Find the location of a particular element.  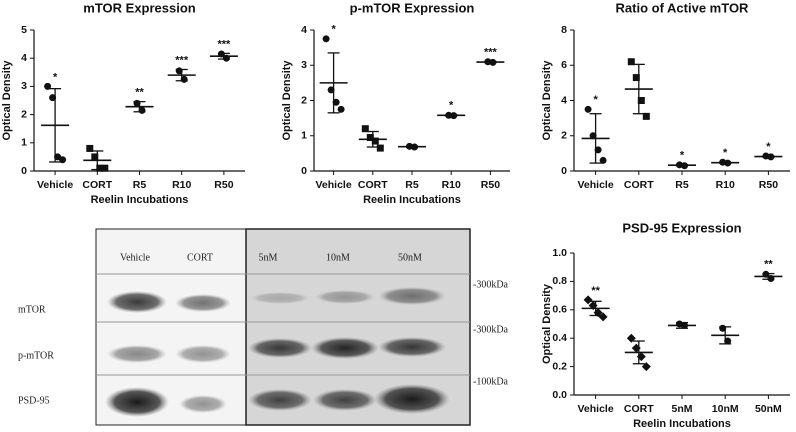

y-tick-label: 0.2 is located at coordinates (559, 366).